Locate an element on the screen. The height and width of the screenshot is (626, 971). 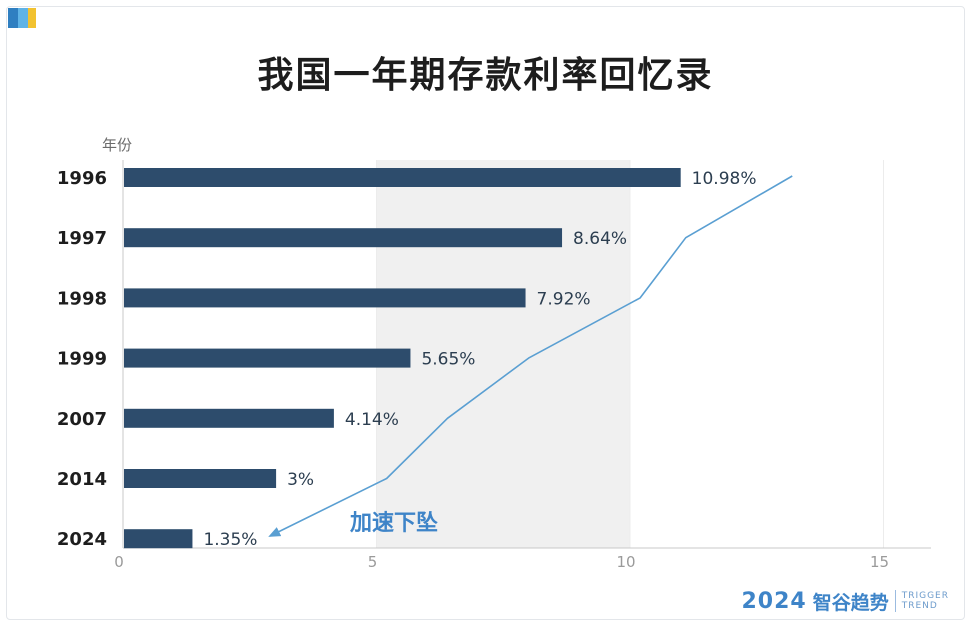
brand-year: 2024 is located at coordinates (774, 601).